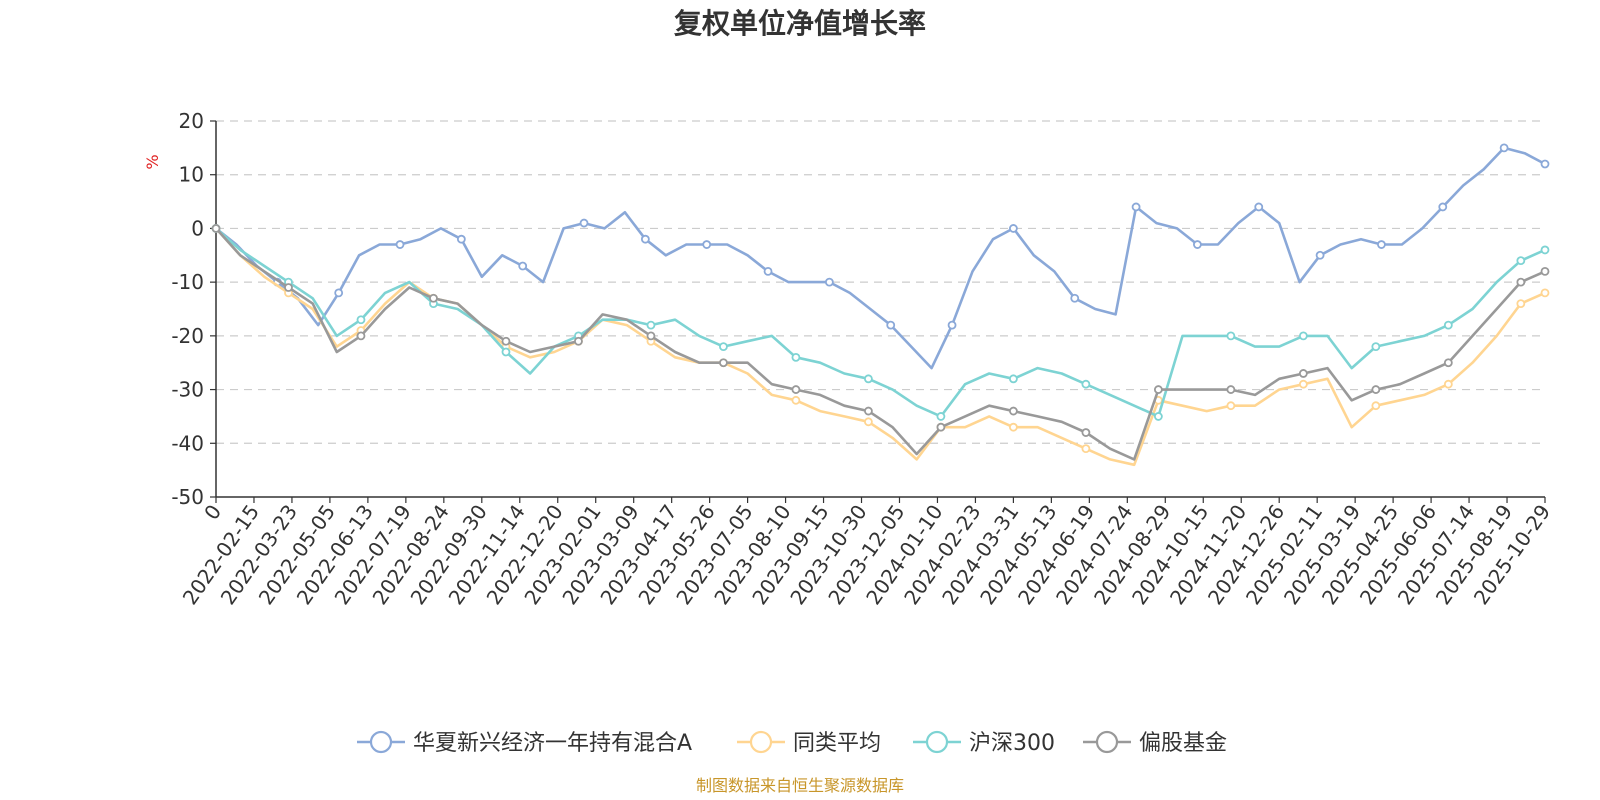 This screenshot has width=1600, height=800. I want to click on legend-label: 沪深300, so click(1012, 743).